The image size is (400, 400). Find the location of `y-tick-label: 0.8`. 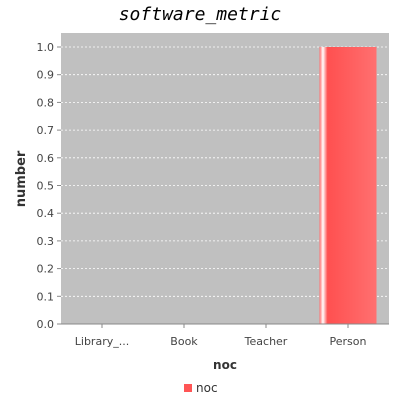

y-tick-label: 0.8 is located at coordinates (46, 102).